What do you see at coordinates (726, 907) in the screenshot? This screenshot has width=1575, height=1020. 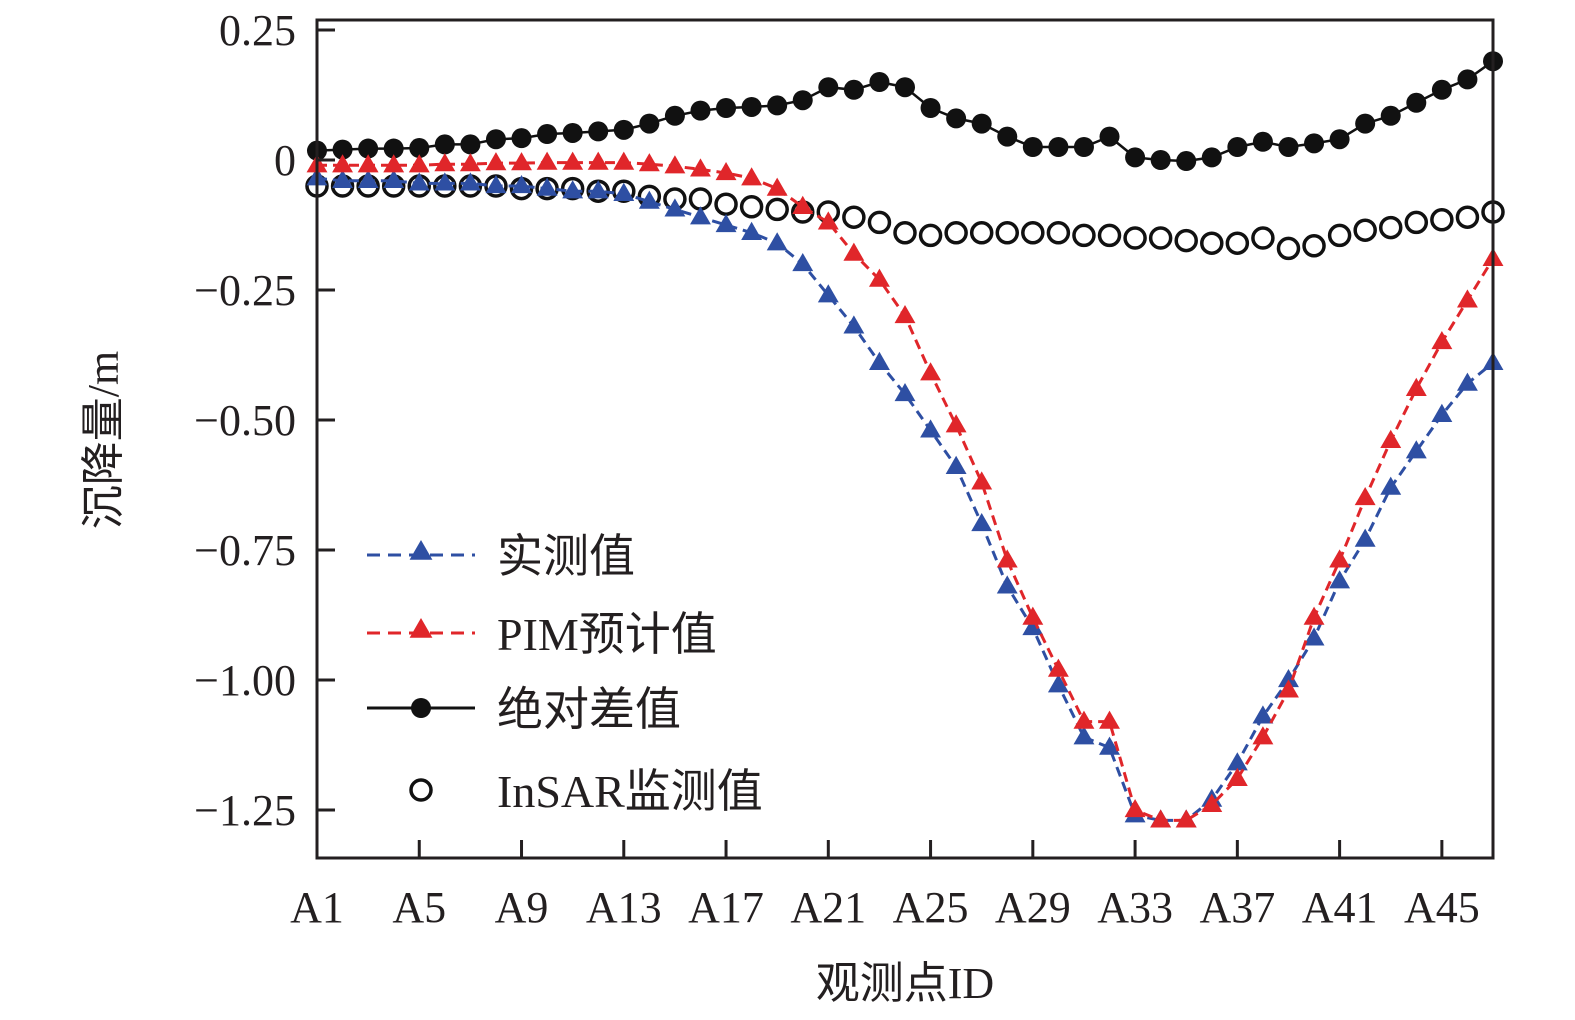 I see `x-tick-label: A17` at bounding box center [726, 907].